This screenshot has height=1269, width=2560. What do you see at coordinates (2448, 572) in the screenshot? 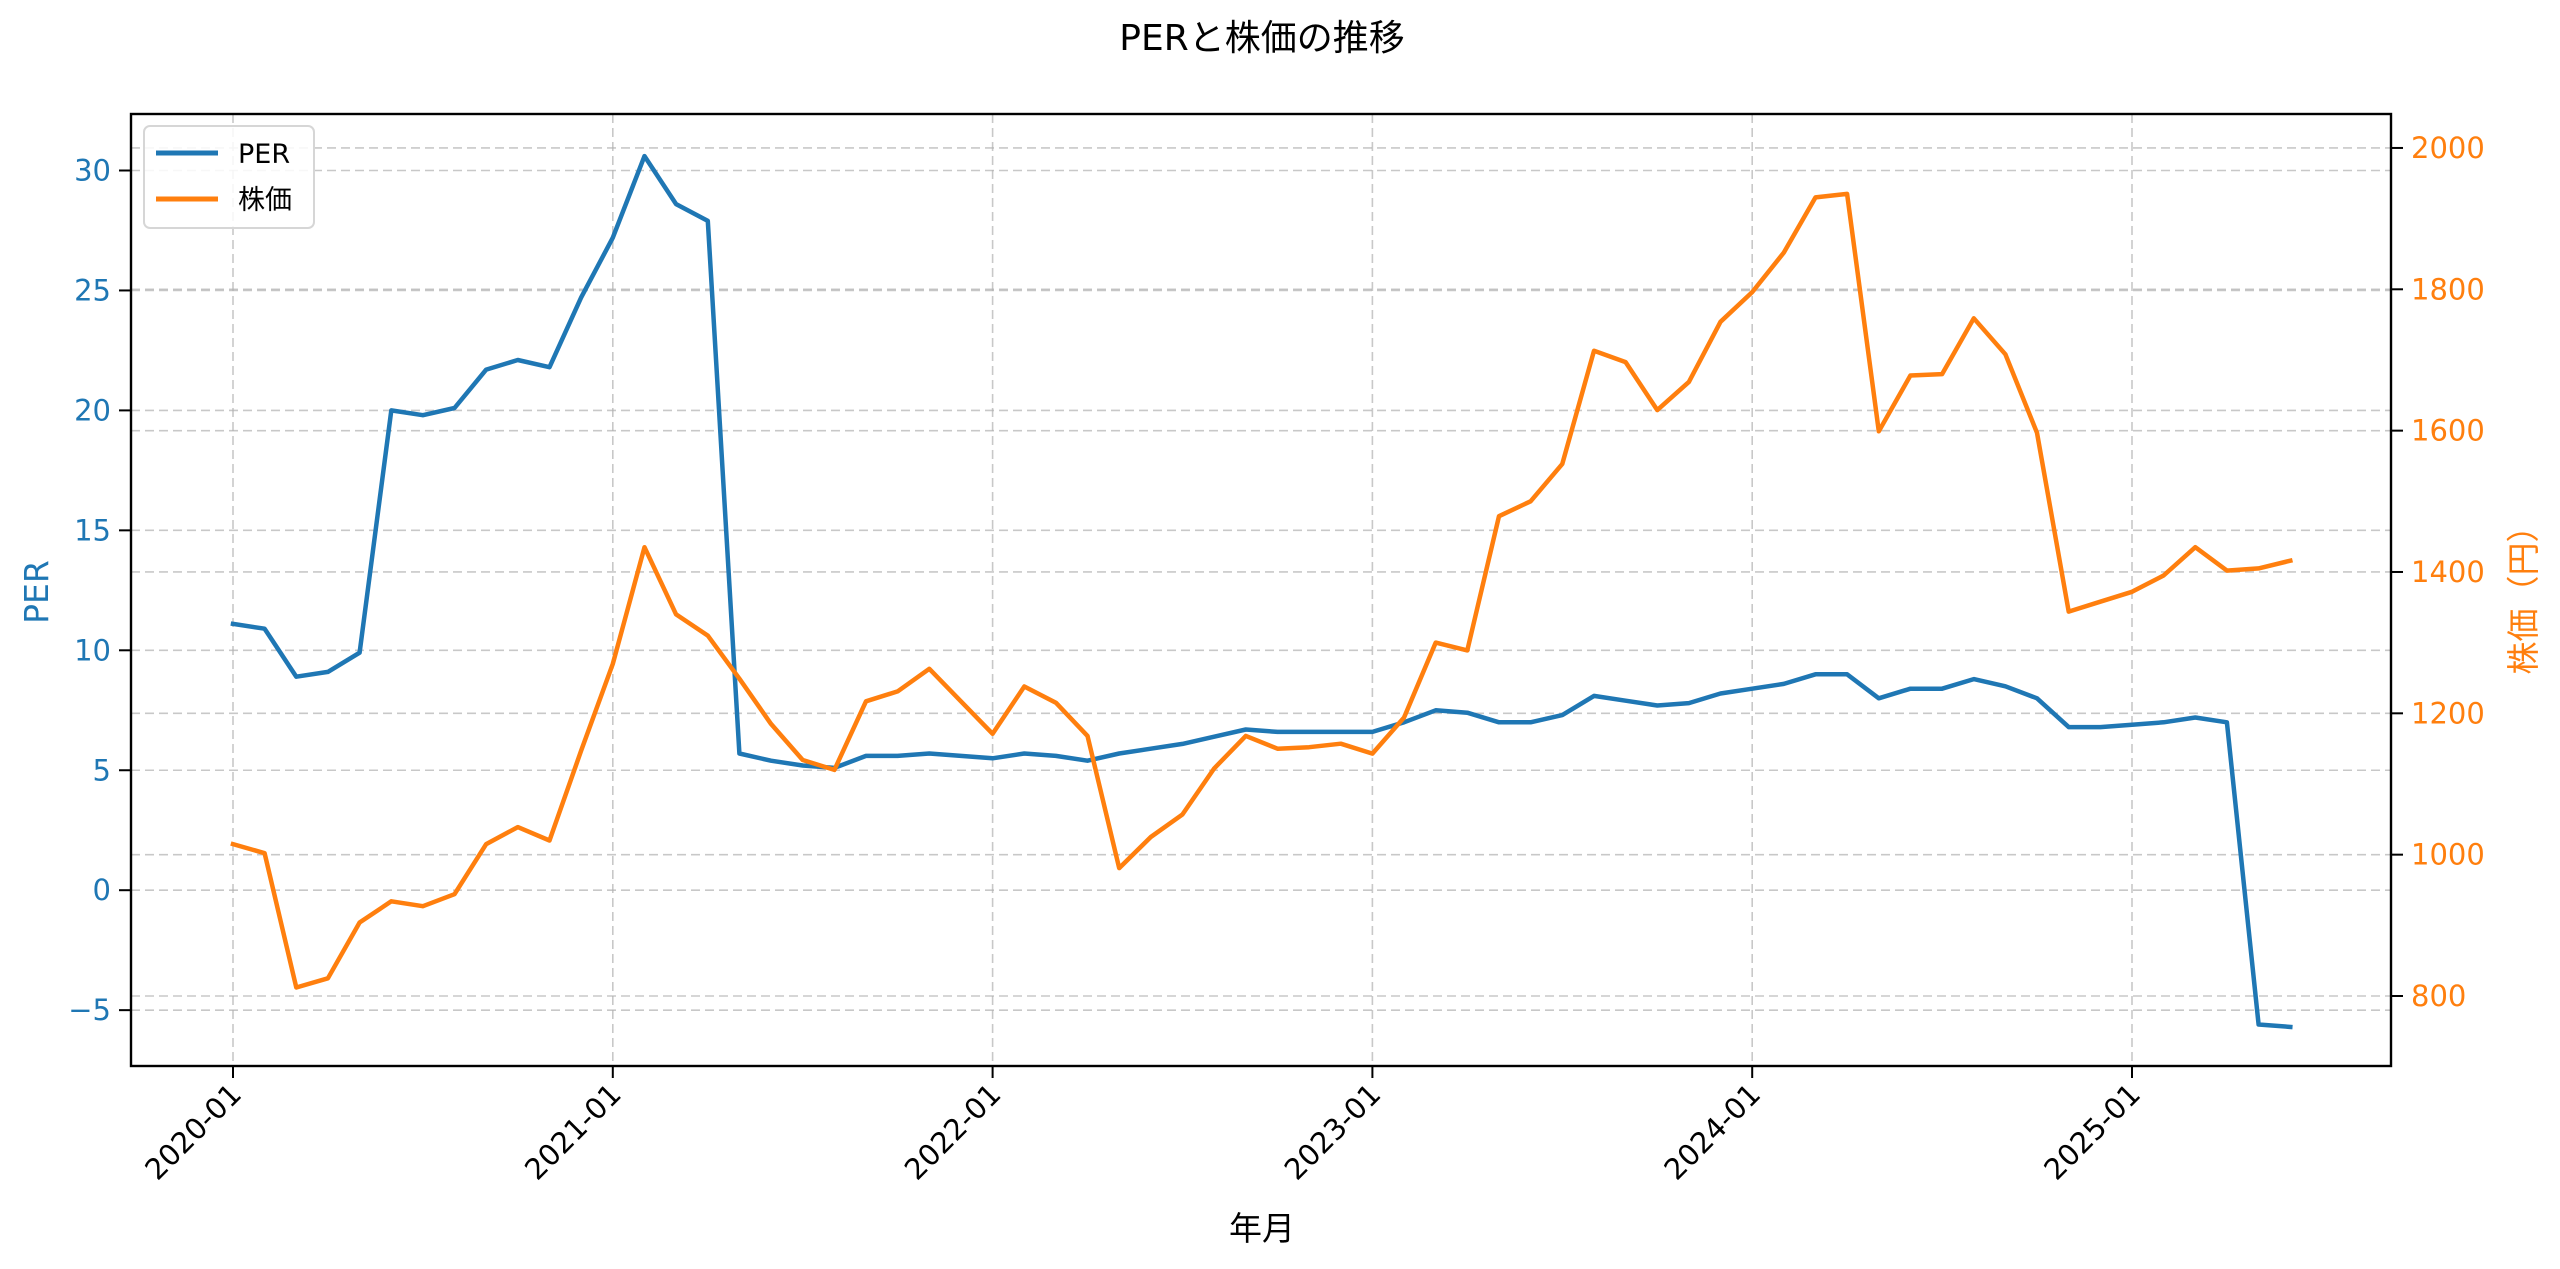
I see `right-tick-label: 1400` at bounding box center [2448, 572].